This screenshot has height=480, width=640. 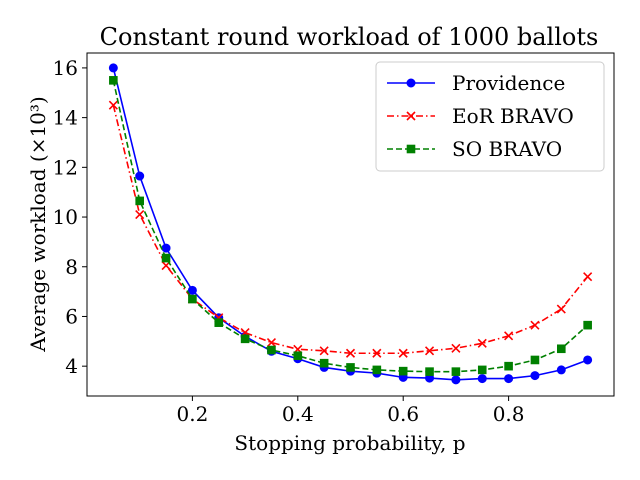 I want to click on y-tick-label: 8, so click(x=71, y=267).